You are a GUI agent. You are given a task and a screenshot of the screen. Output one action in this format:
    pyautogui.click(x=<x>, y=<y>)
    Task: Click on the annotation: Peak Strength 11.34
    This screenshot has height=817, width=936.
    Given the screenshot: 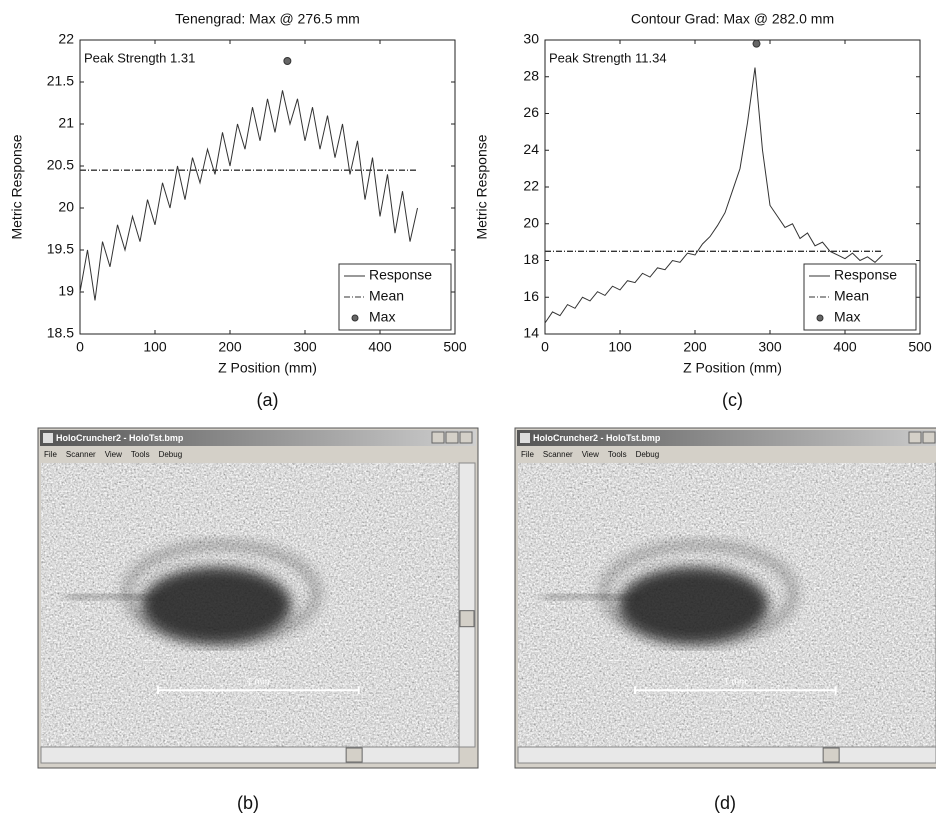 What is the action you would take?
    pyautogui.click(x=608, y=57)
    